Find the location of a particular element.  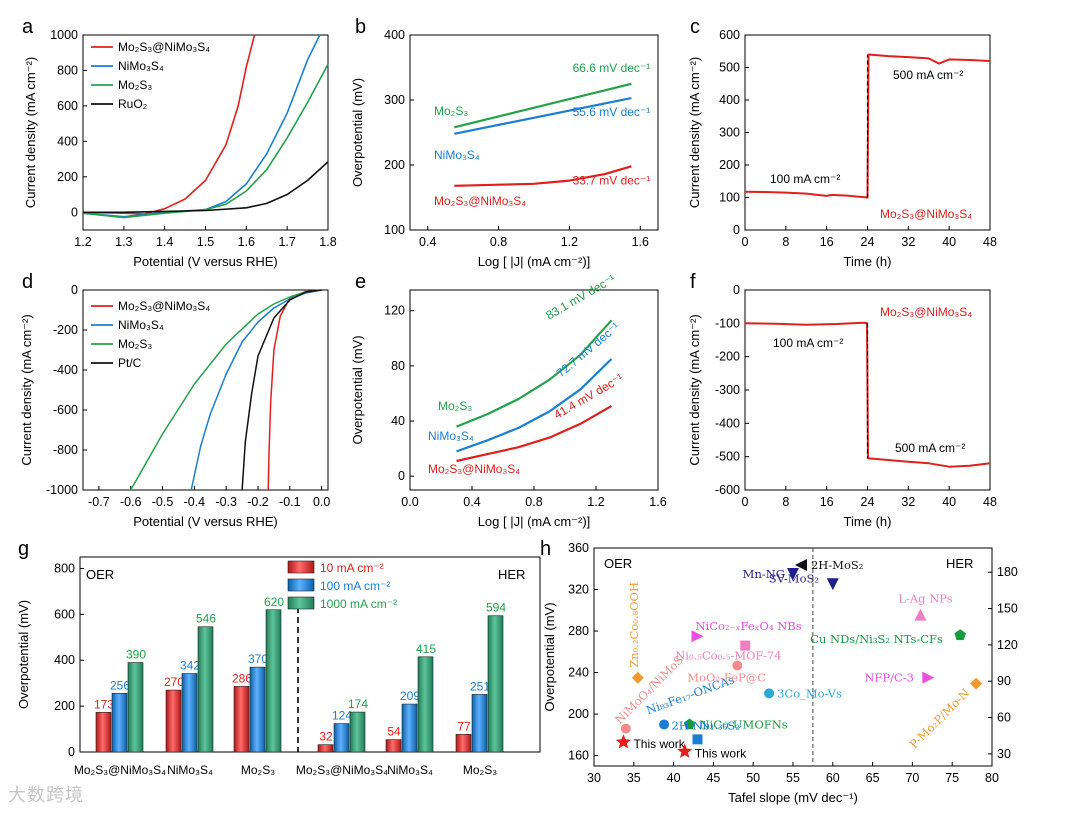

tafel-slope-label-e: 72.7 mV dec⁻¹ is located at coordinates (588, 350).